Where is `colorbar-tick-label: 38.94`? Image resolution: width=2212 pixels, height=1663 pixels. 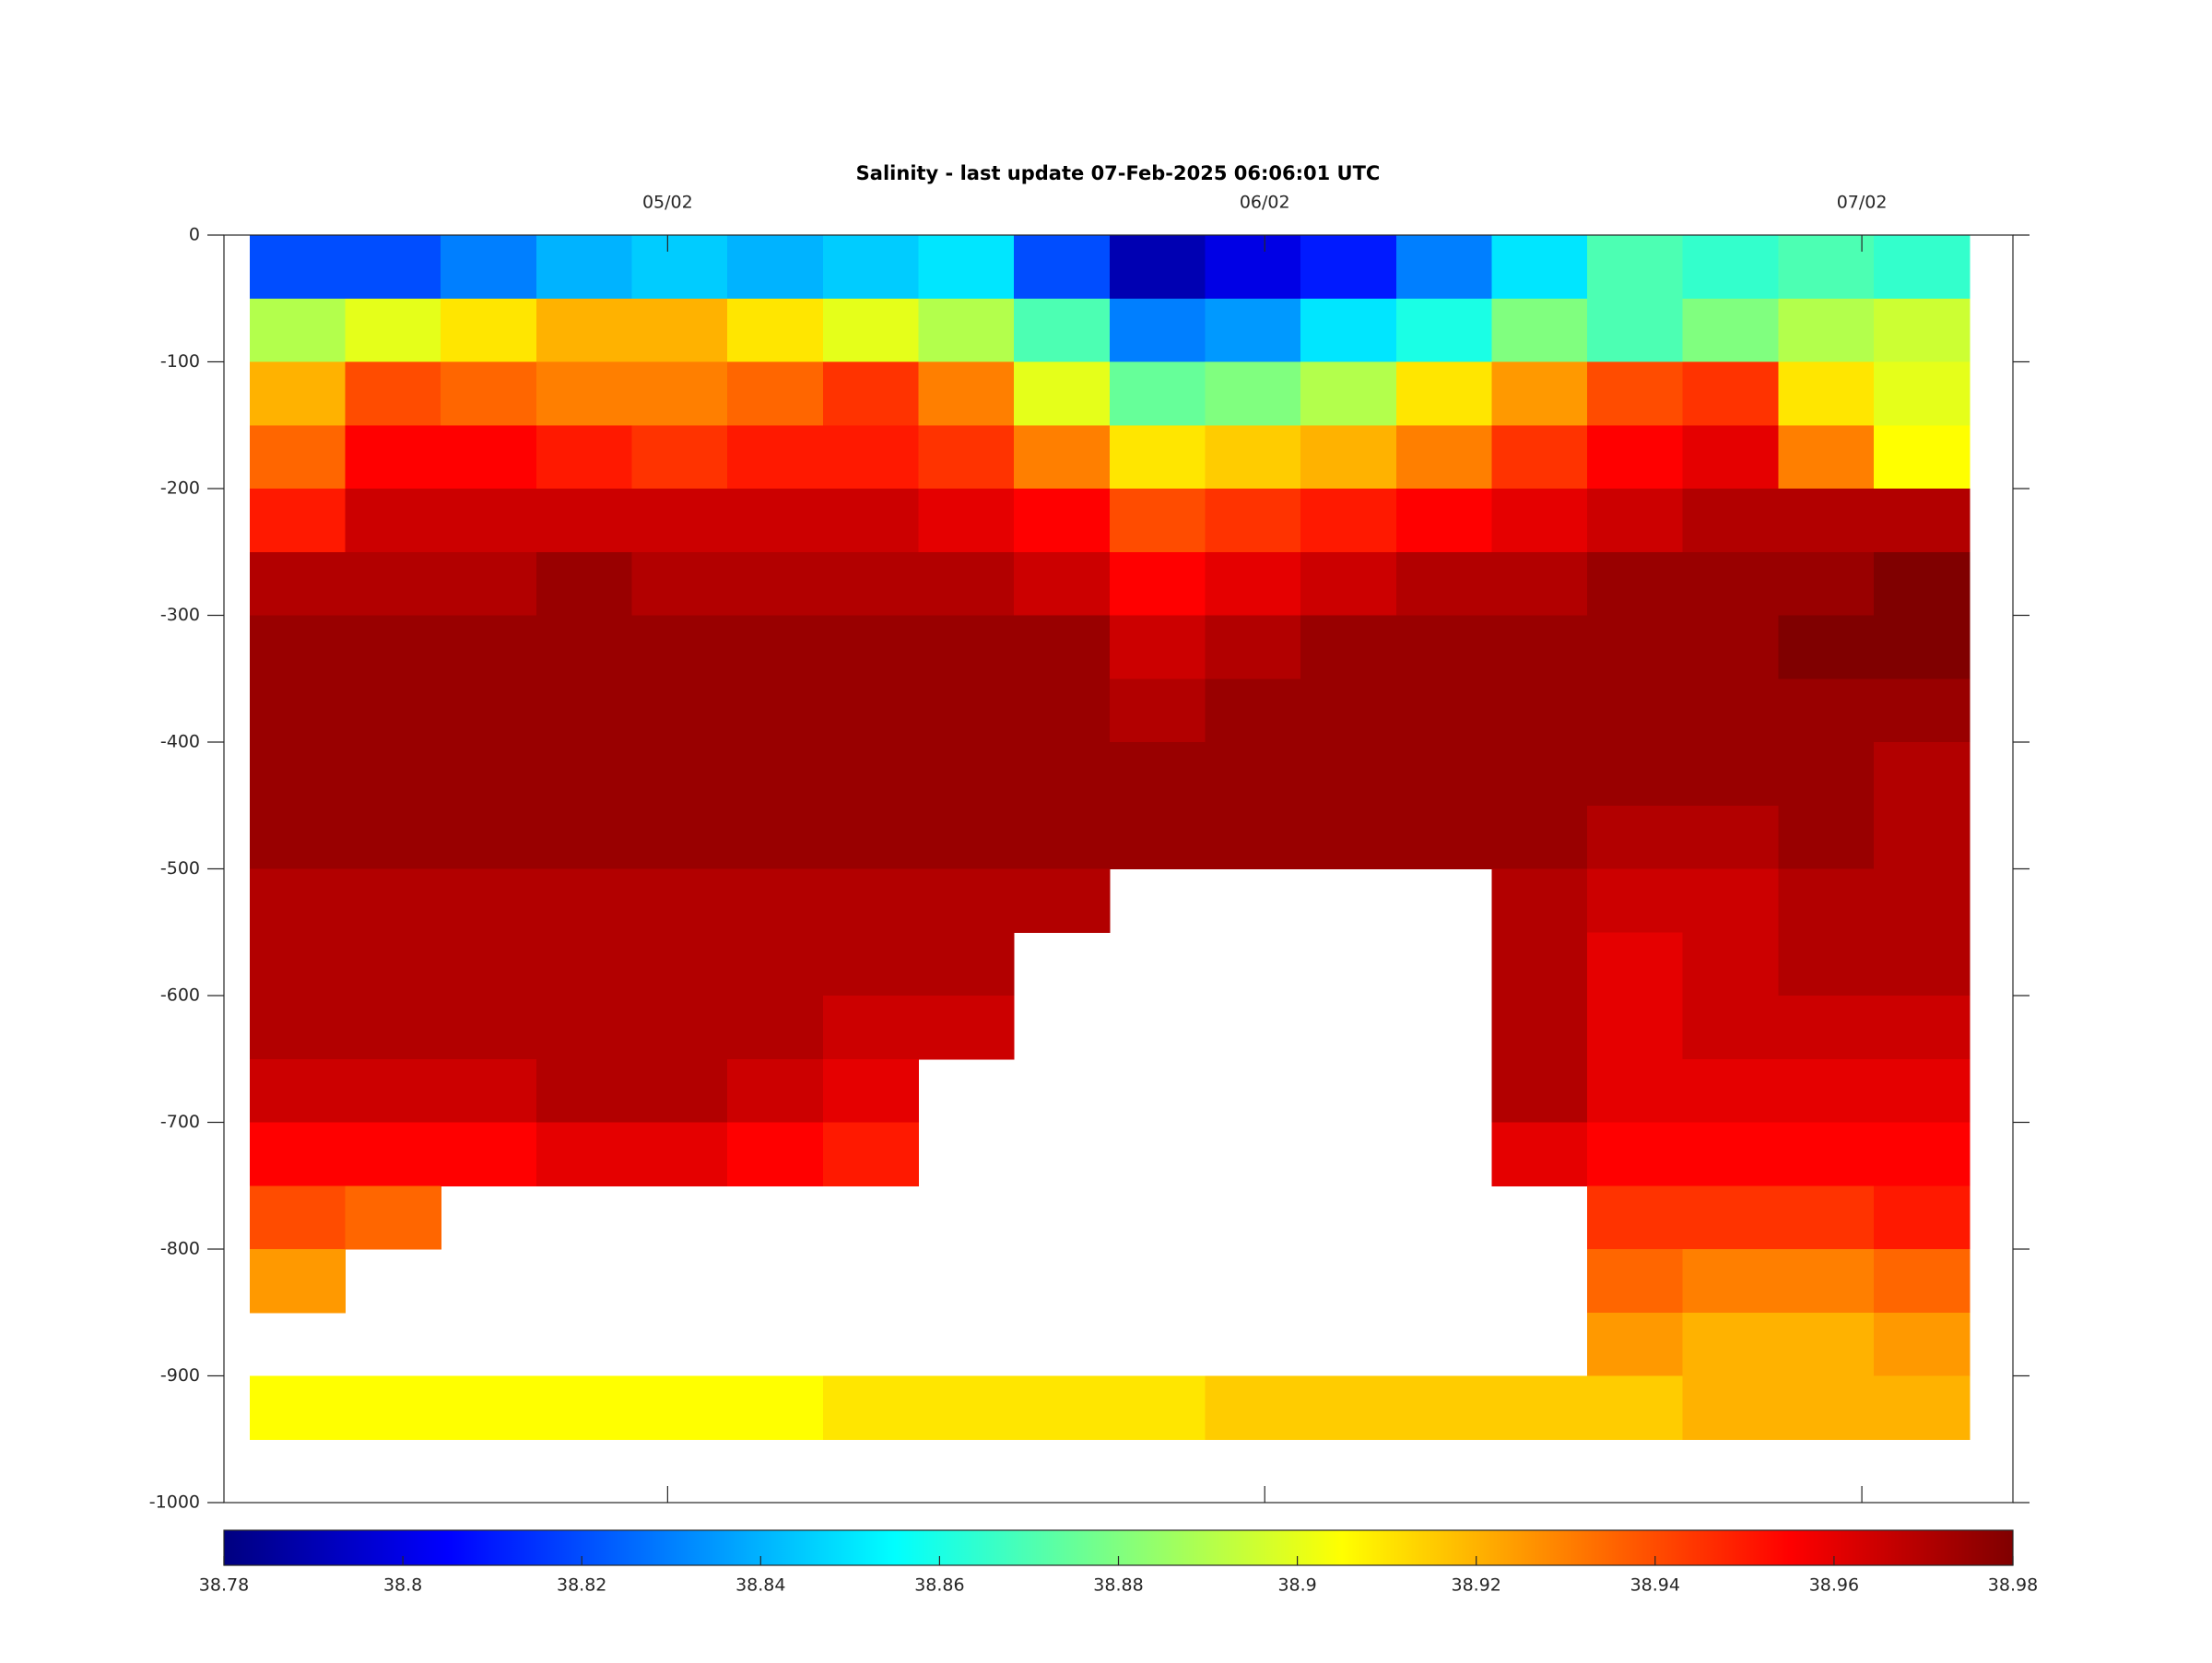
colorbar-tick-label: 38.94 is located at coordinates (1655, 1585).